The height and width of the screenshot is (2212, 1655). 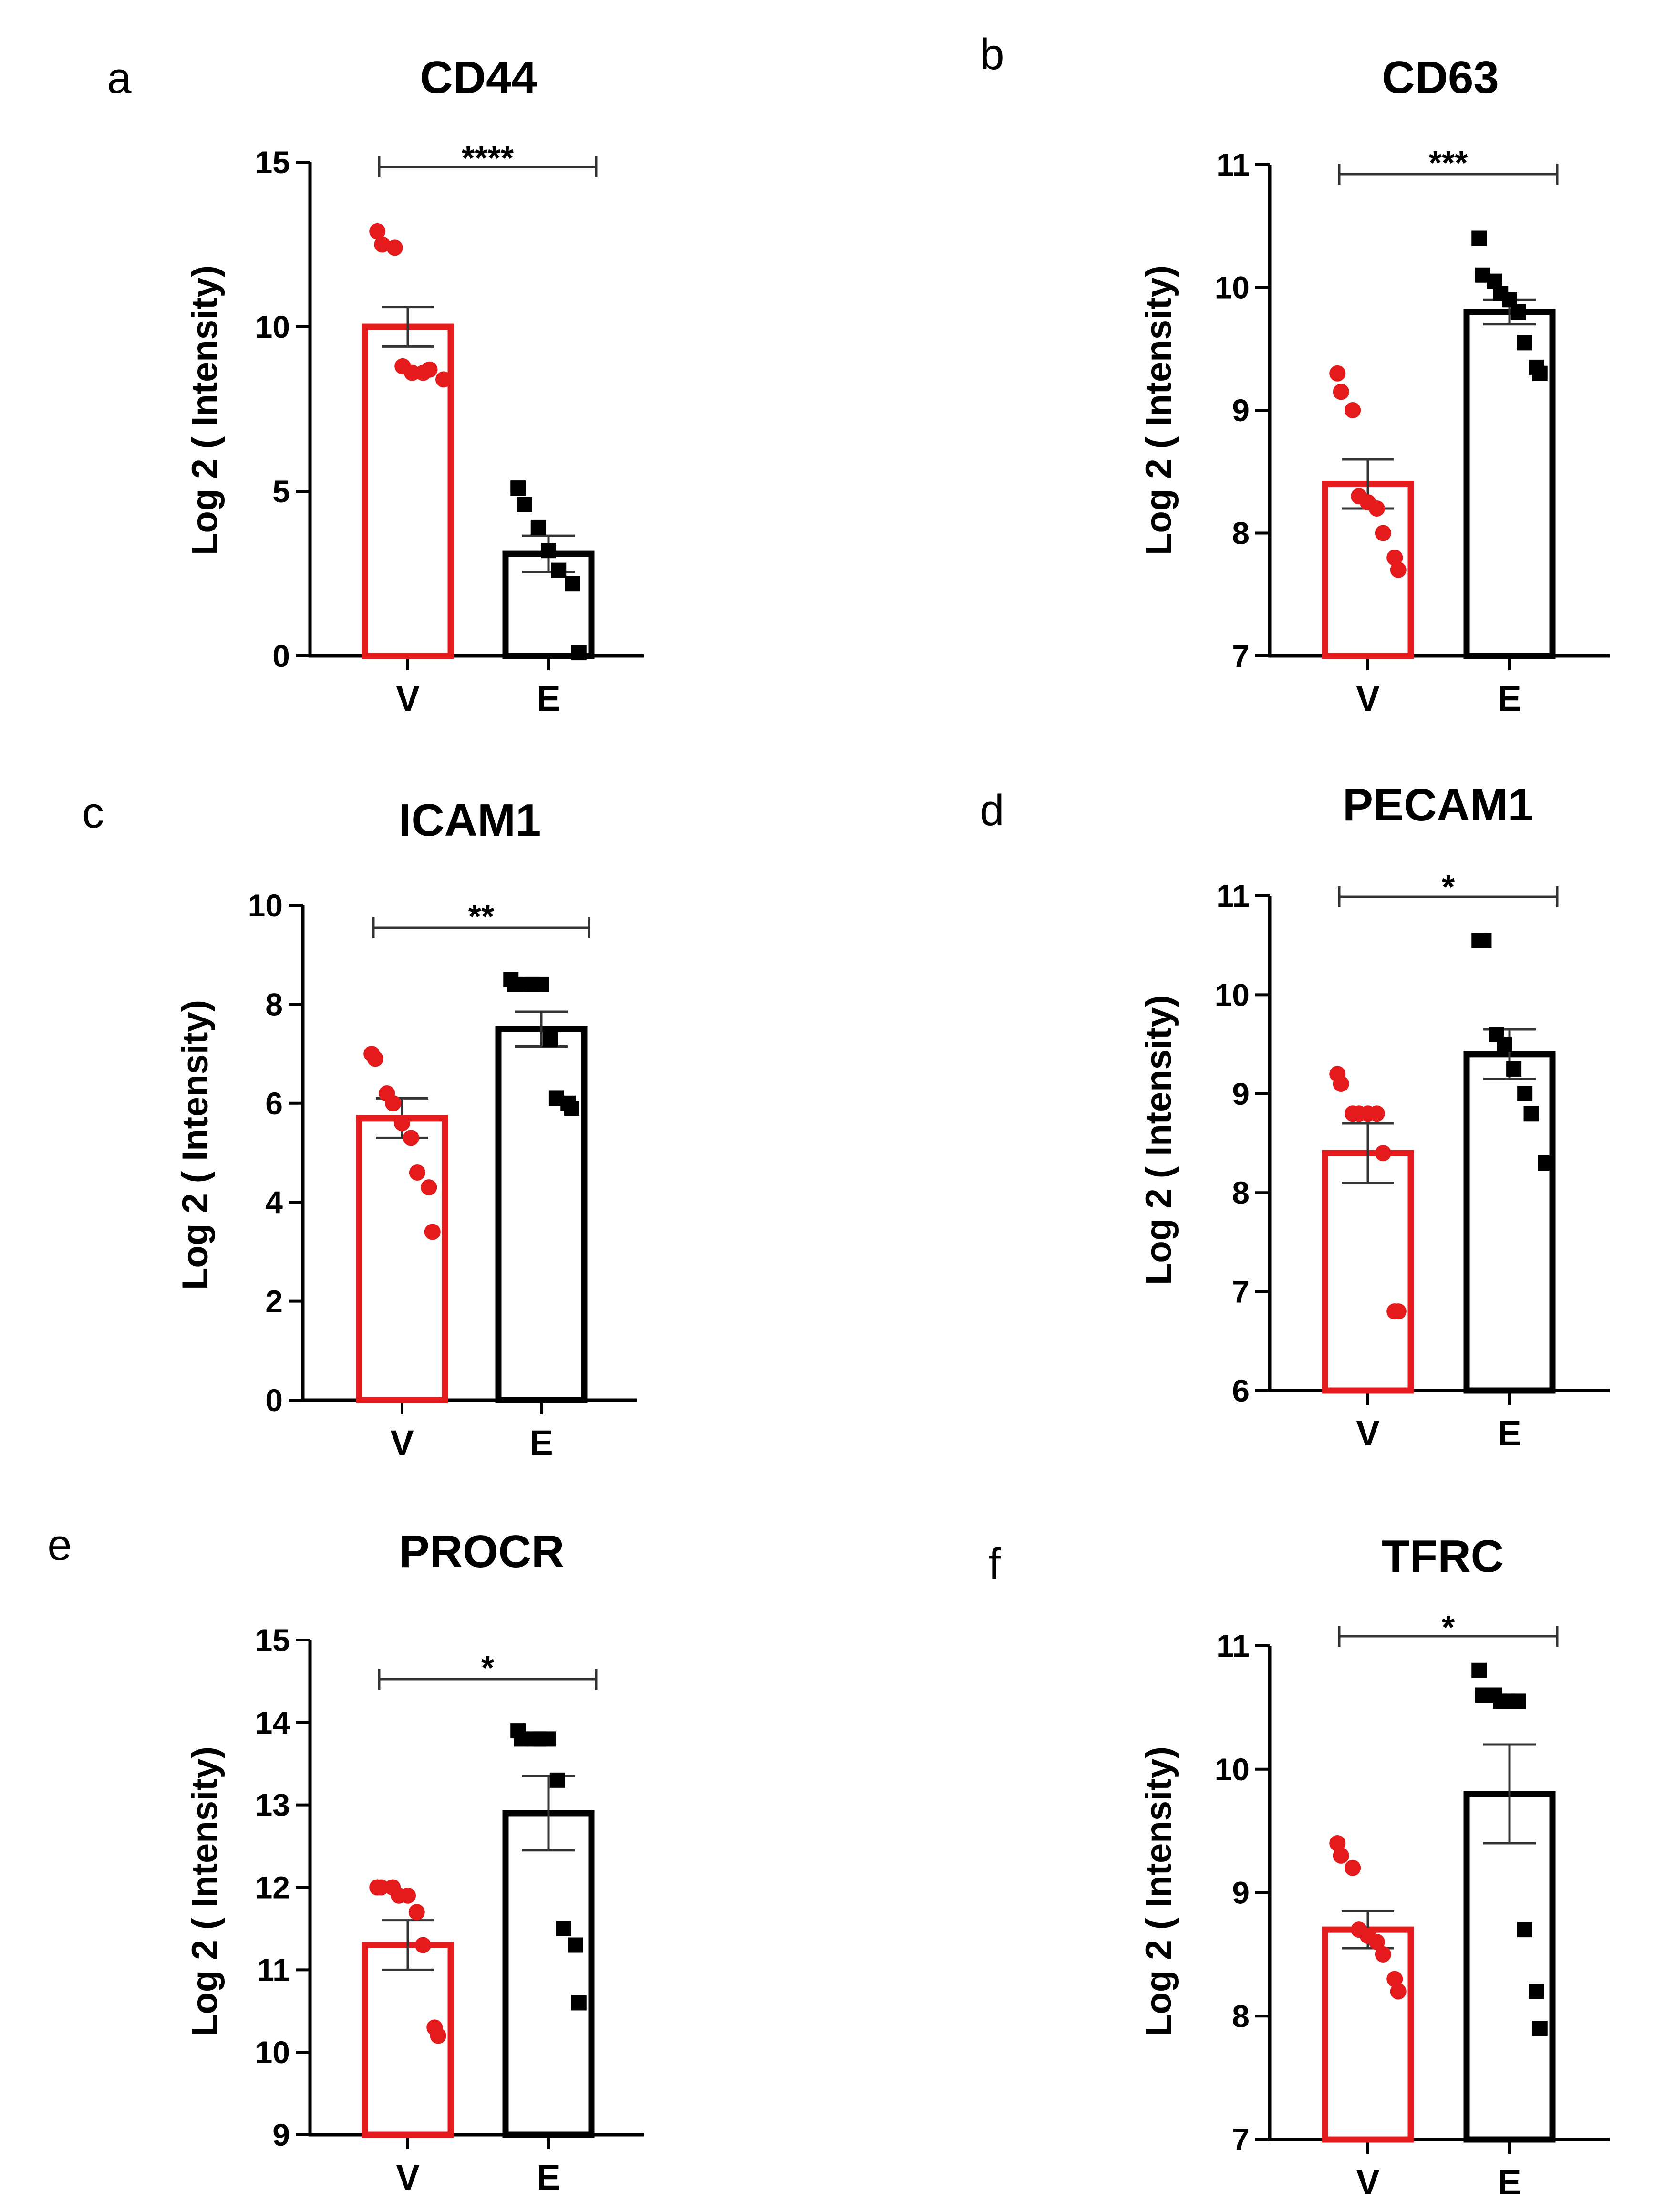 I want to click on significance-bracket: **, so click(x=481, y=918).